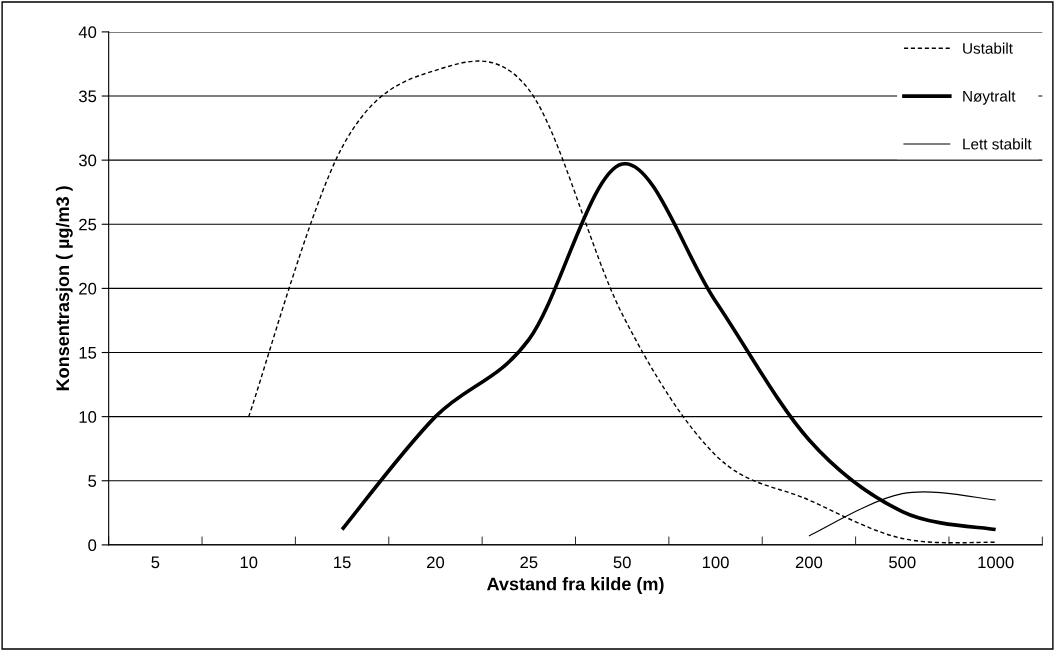 This screenshot has height=651, width=1055. Describe the element at coordinates (529, 562) in the screenshot. I see `x-tick-label: 25` at that location.